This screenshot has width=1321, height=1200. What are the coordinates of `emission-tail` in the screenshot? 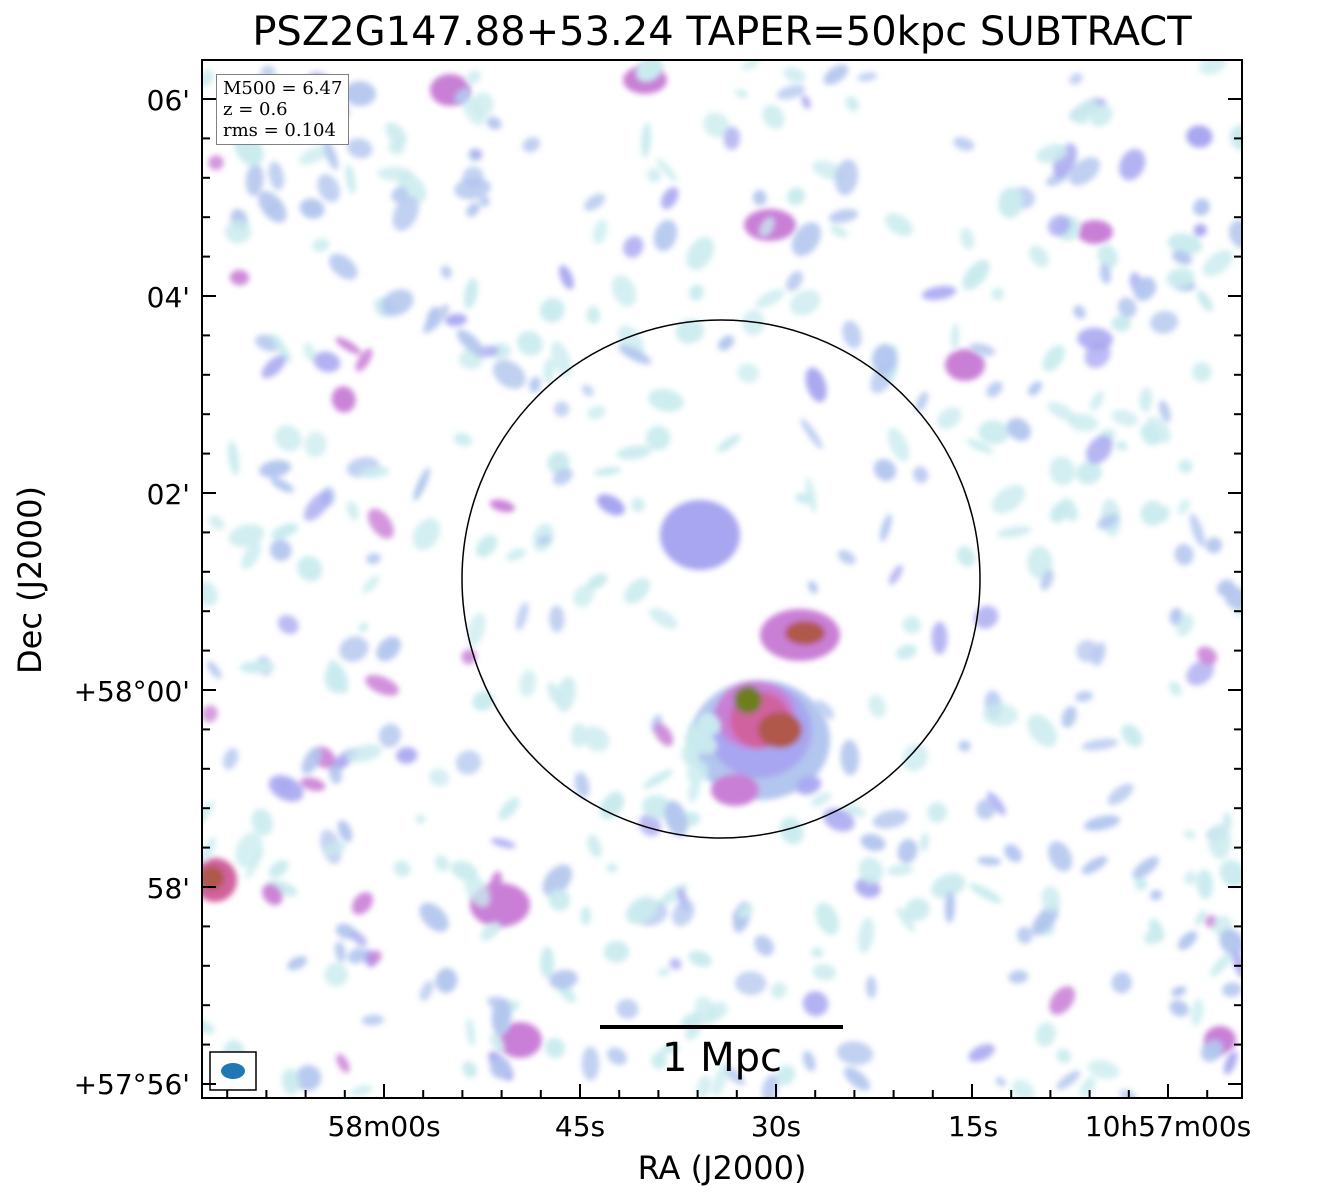 It's located at (735, 790).